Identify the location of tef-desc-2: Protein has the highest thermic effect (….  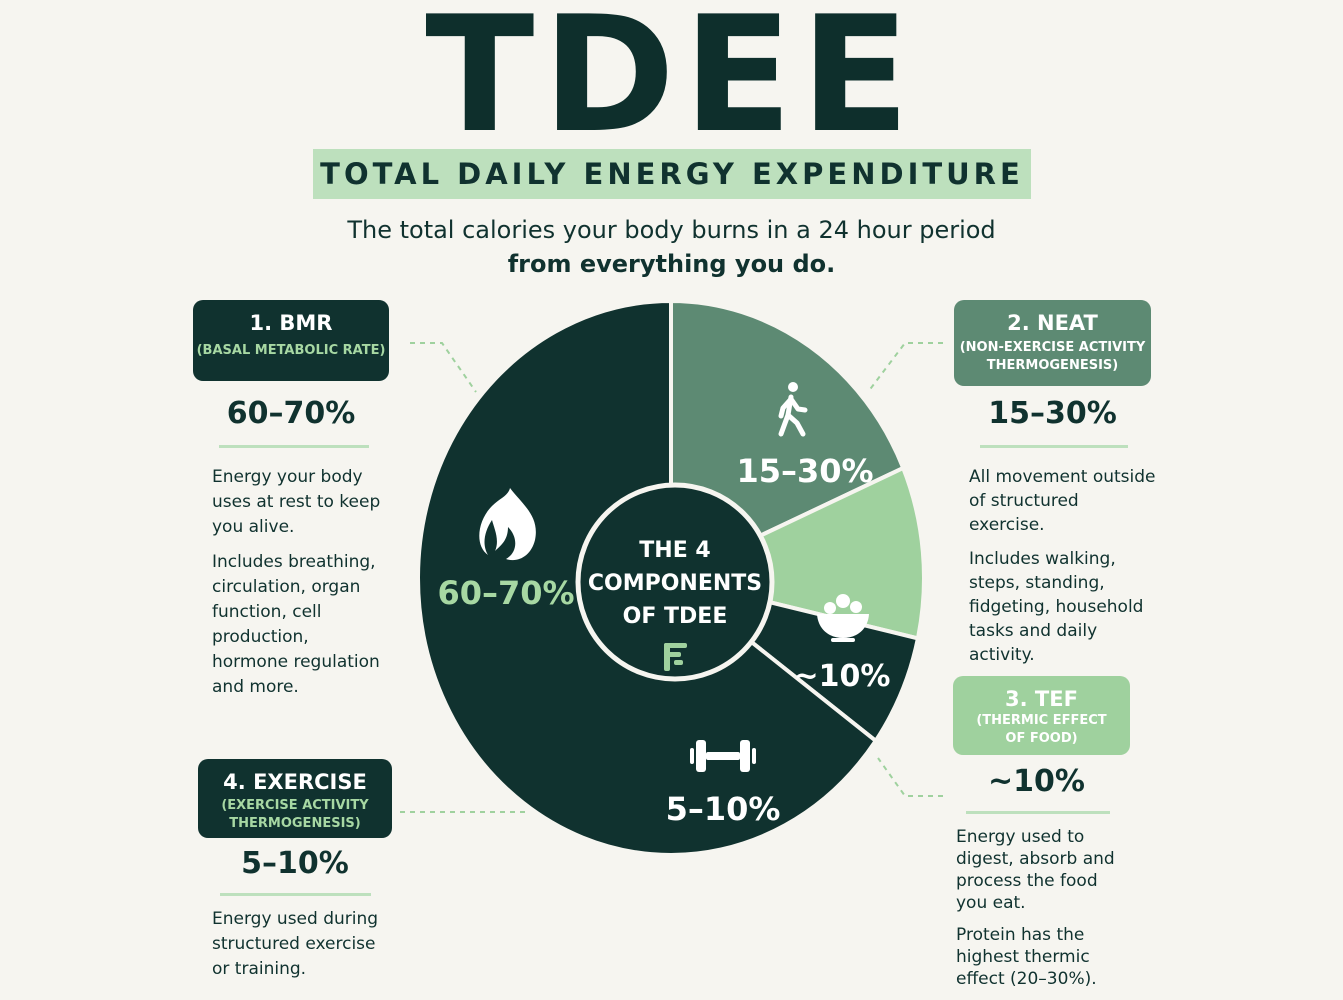
(1026, 957).